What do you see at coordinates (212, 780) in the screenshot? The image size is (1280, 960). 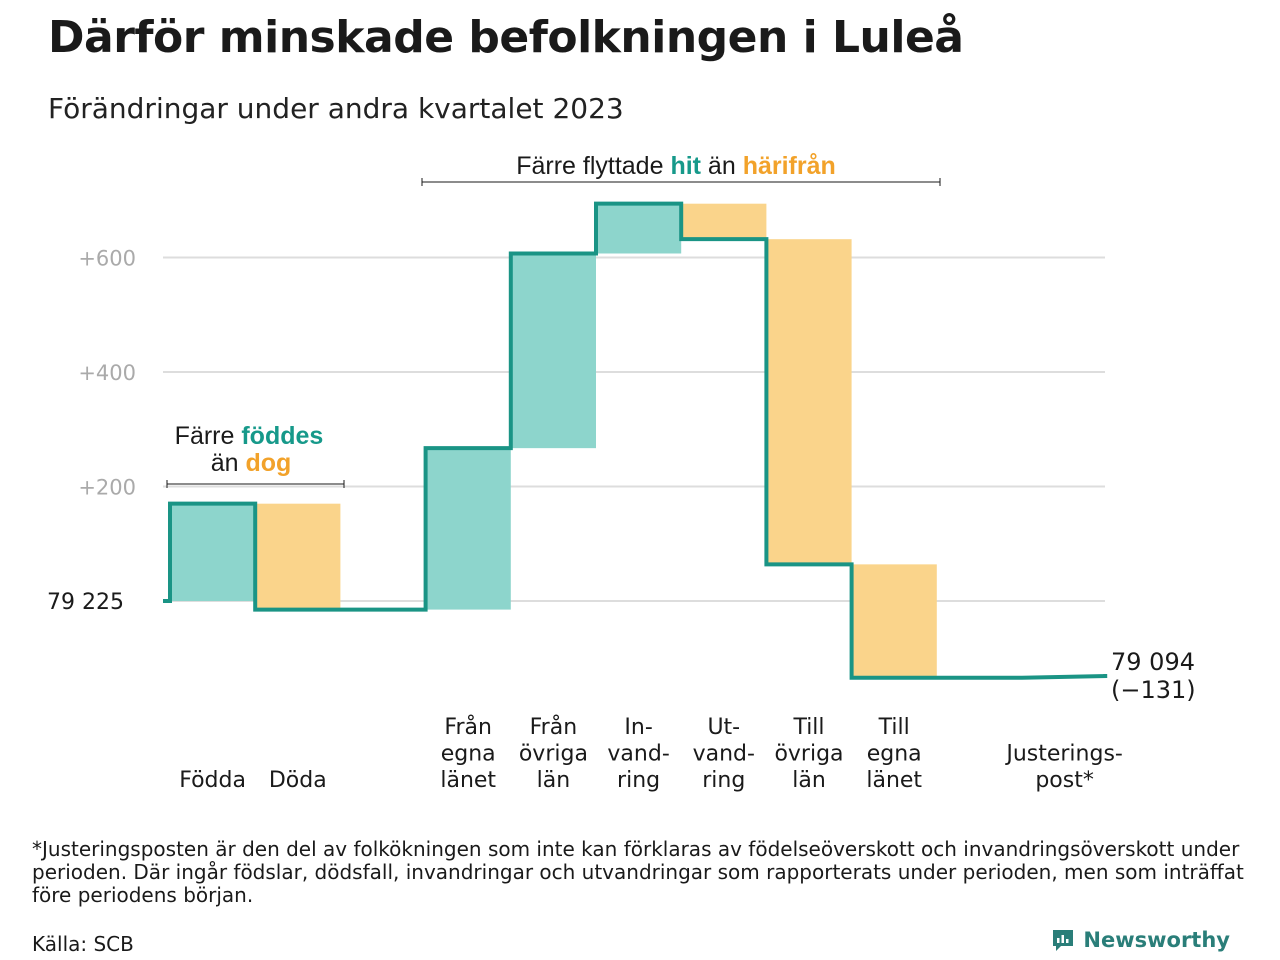 I see `x-category-label: Födda` at bounding box center [212, 780].